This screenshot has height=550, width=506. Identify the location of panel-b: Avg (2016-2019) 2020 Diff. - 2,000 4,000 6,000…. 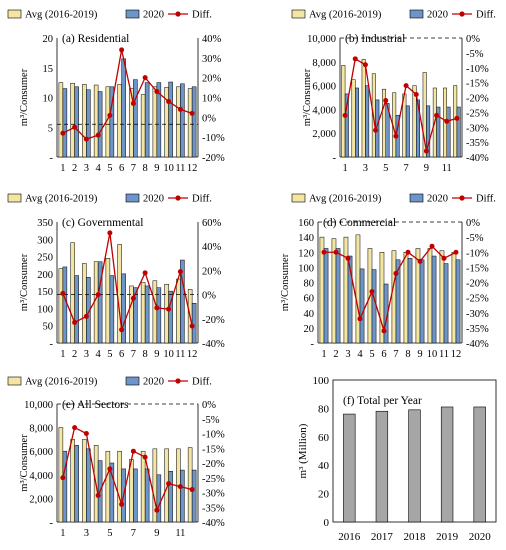
(393, 91).